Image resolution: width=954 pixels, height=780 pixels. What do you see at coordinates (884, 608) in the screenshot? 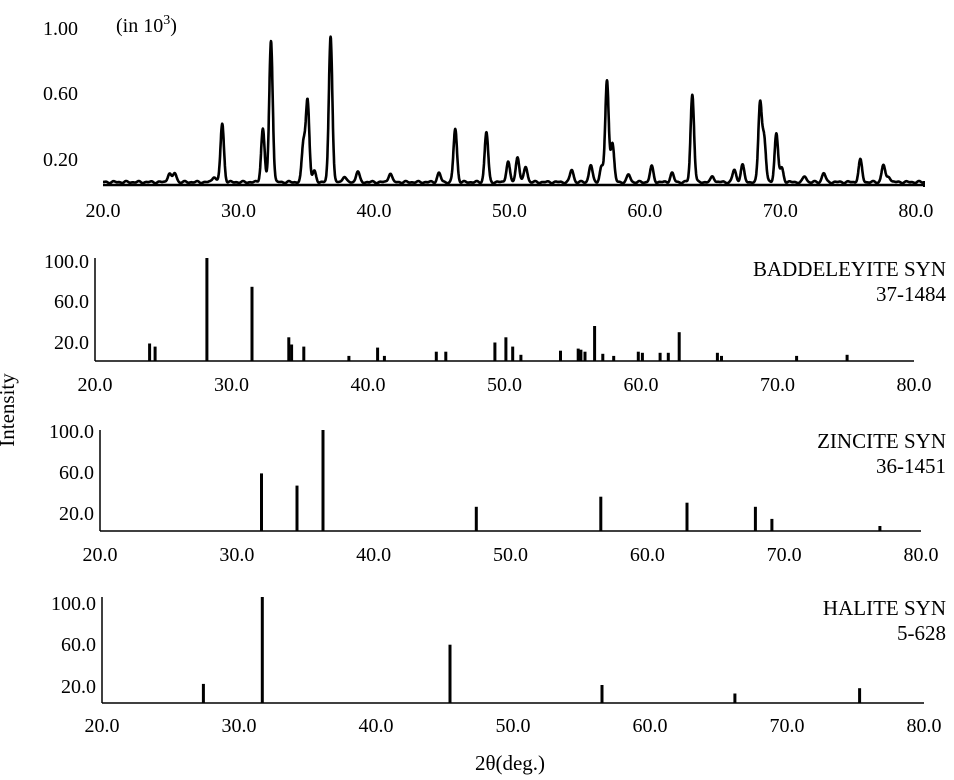
I see `phase-label: HALITE SYN` at bounding box center [884, 608].